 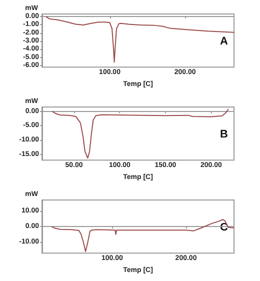 What do you see at coordinates (224, 42) in the screenshot?
I see `annotation: A` at bounding box center [224, 42].